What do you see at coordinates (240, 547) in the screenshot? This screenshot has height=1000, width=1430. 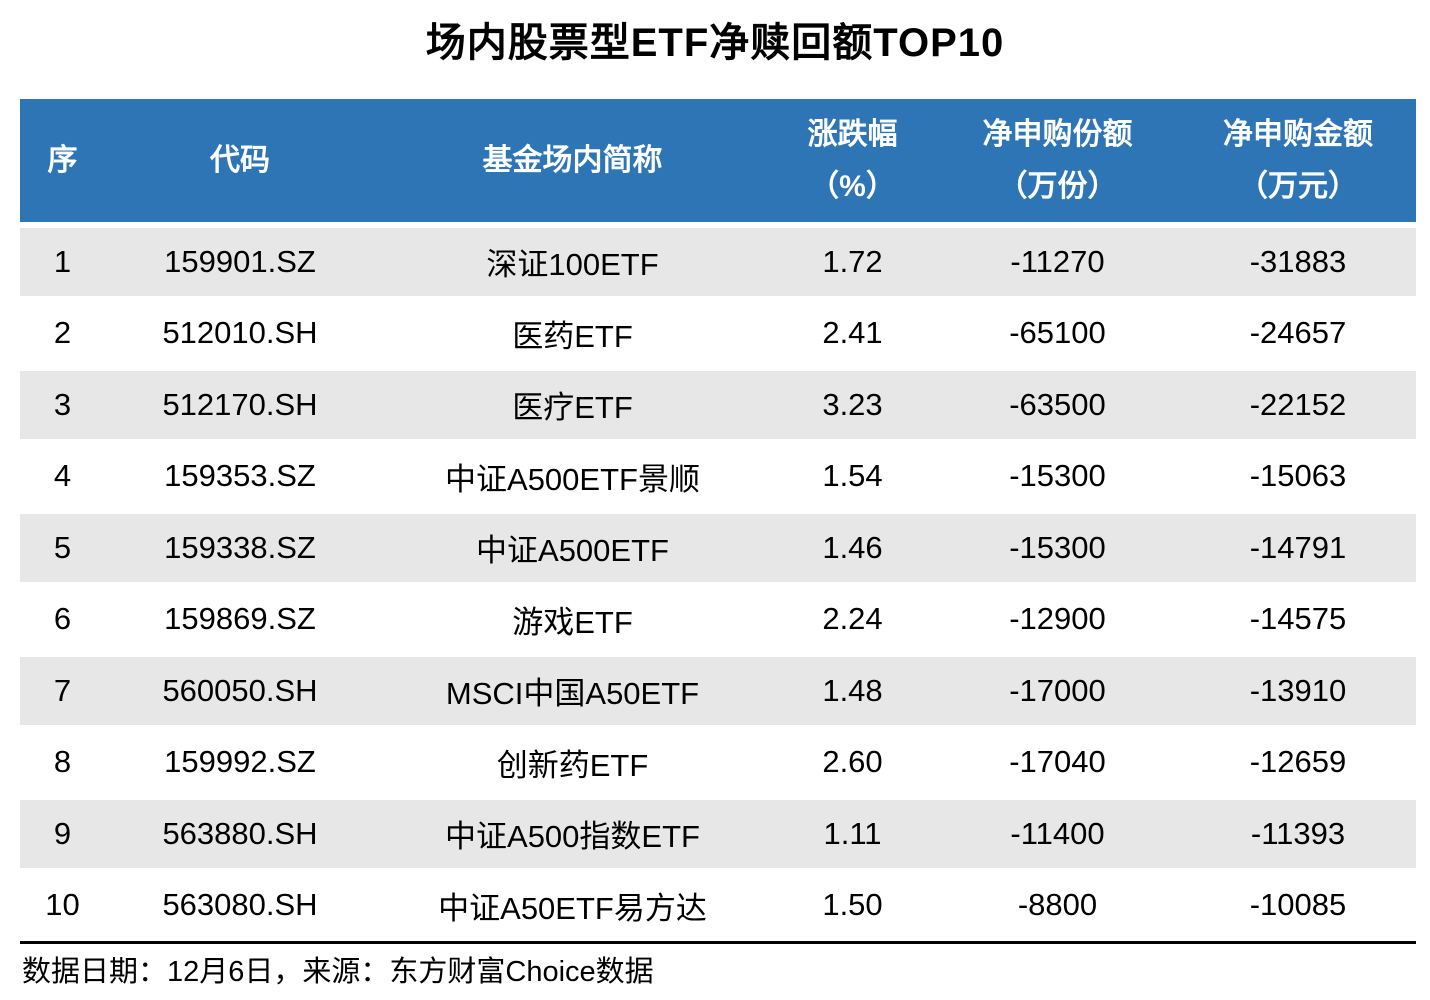 I see `cell-code: 159338.SZ` at bounding box center [240, 547].